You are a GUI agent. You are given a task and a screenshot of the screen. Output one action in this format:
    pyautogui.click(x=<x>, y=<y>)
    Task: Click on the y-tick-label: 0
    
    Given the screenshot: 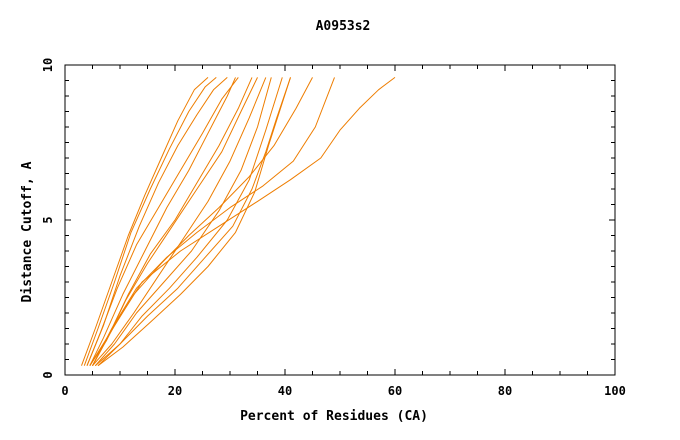 What is the action you would take?
    pyautogui.click(x=48, y=374)
    